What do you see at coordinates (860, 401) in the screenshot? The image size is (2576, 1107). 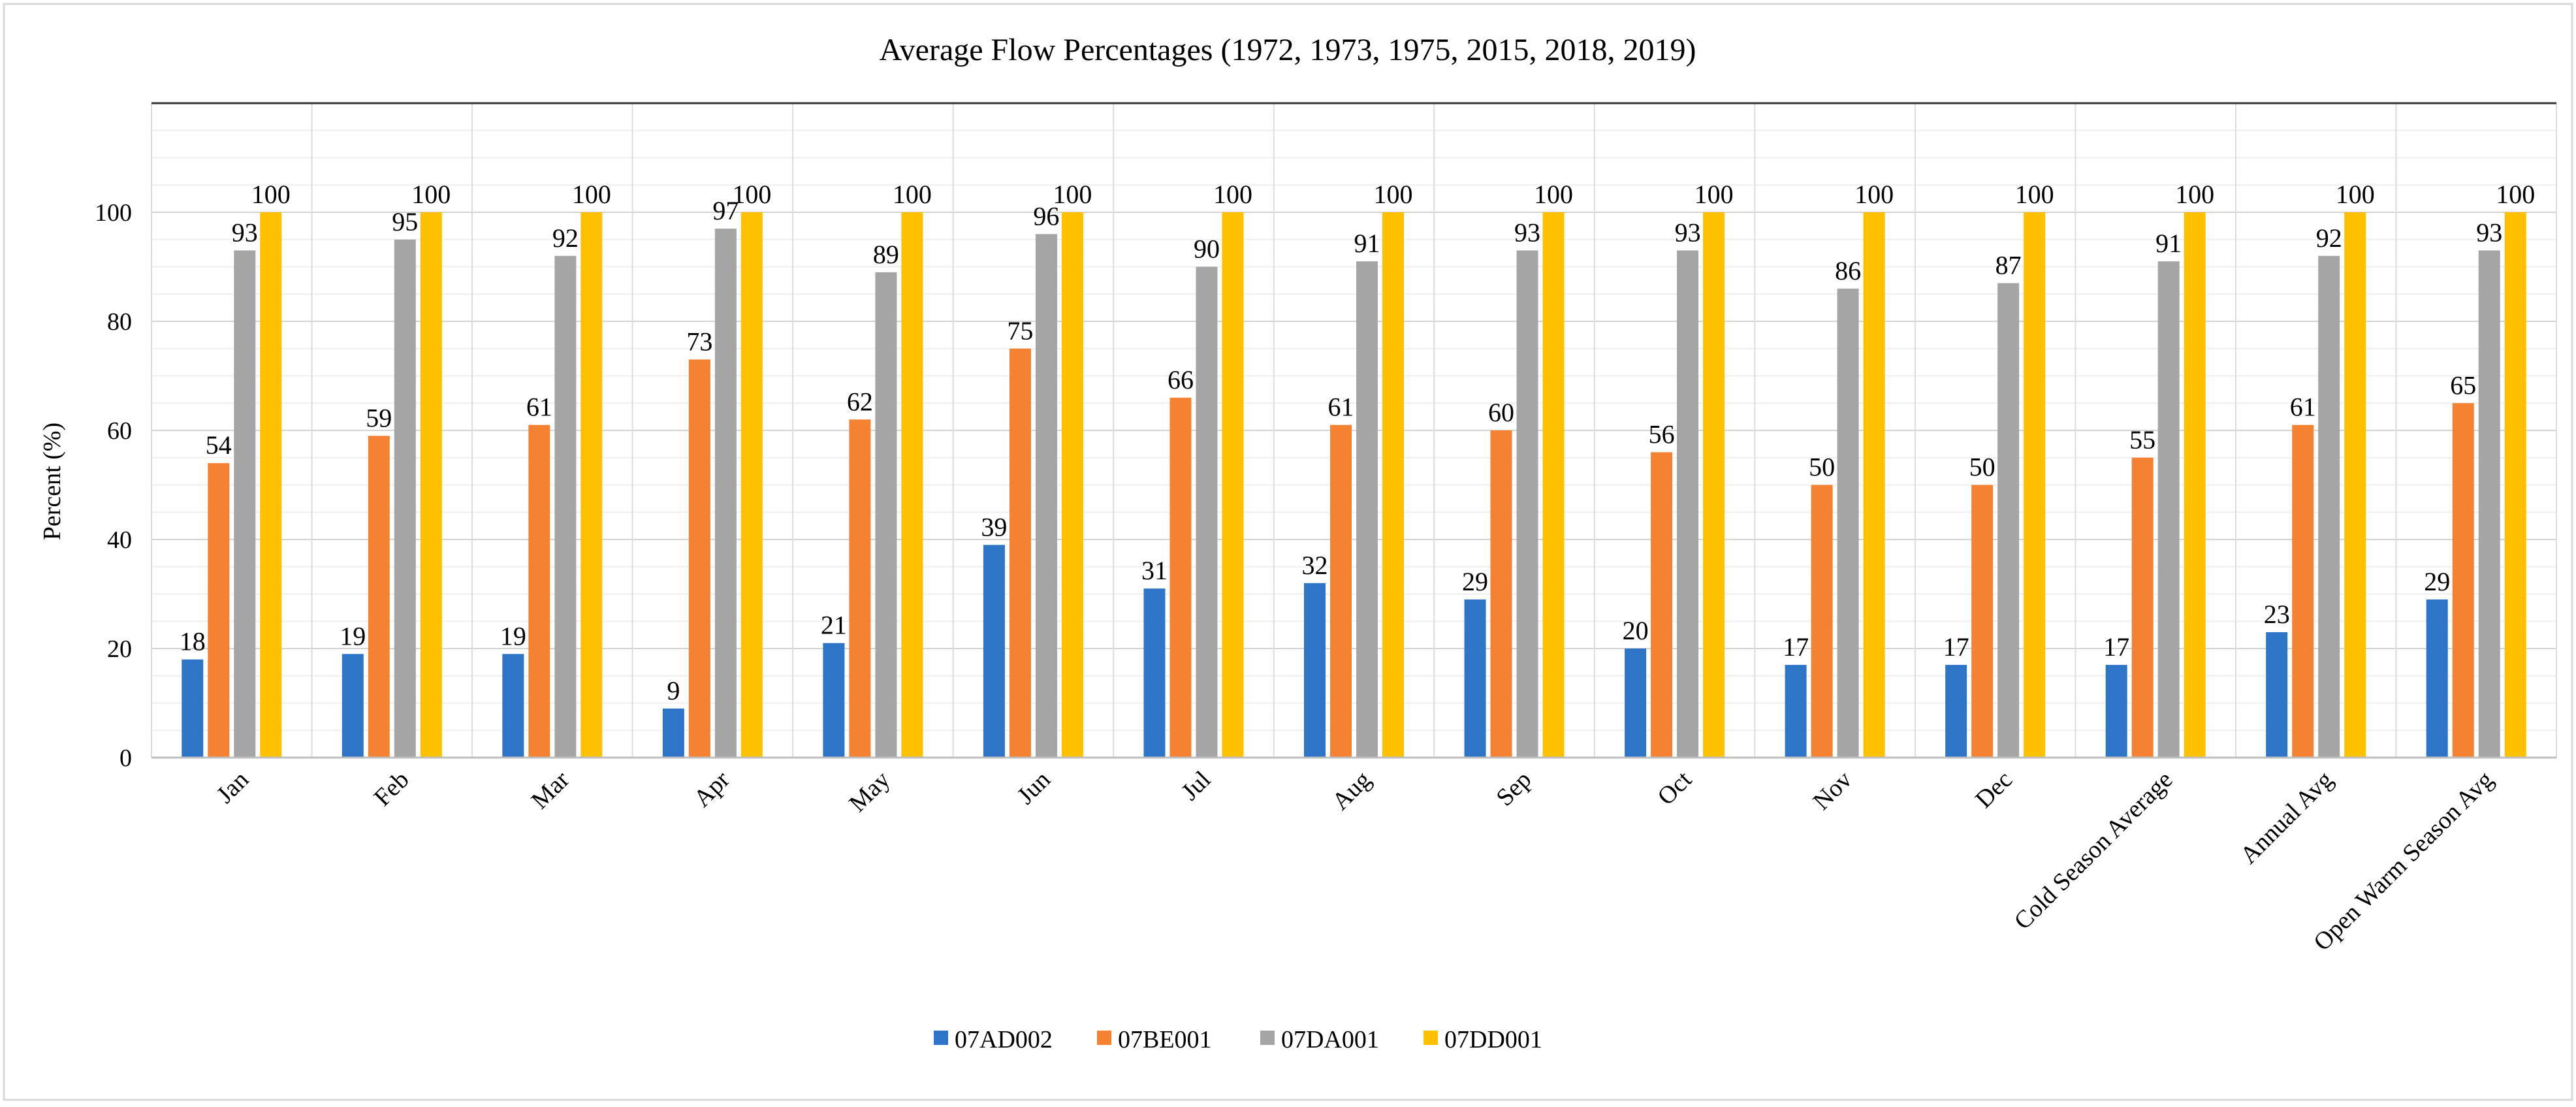 I see `bar-data-label: 62` at bounding box center [860, 401].